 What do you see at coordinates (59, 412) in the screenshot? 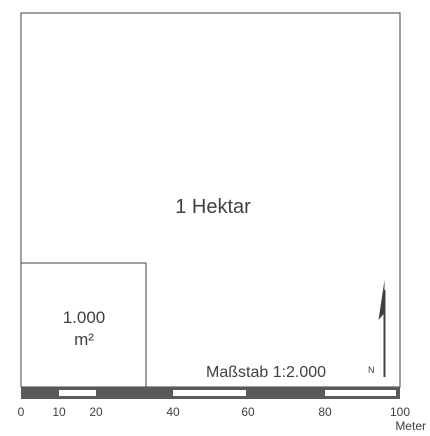
I see `scale-tick-label: 10` at bounding box center [59, 412].